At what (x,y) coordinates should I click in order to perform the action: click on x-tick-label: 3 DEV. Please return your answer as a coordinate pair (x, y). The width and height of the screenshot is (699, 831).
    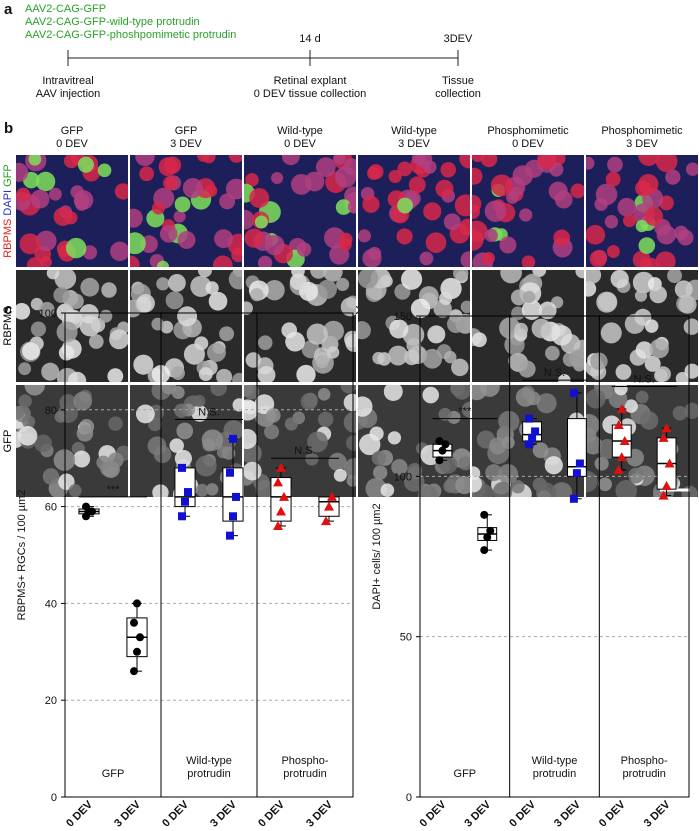
    Looking at the image, I should click on (223, 813).